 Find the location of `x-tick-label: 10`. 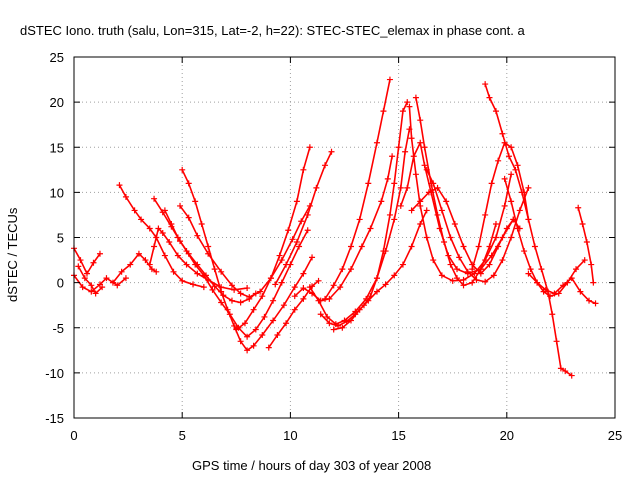

x-tick-label: 10 is located at coordinates (290, 435).